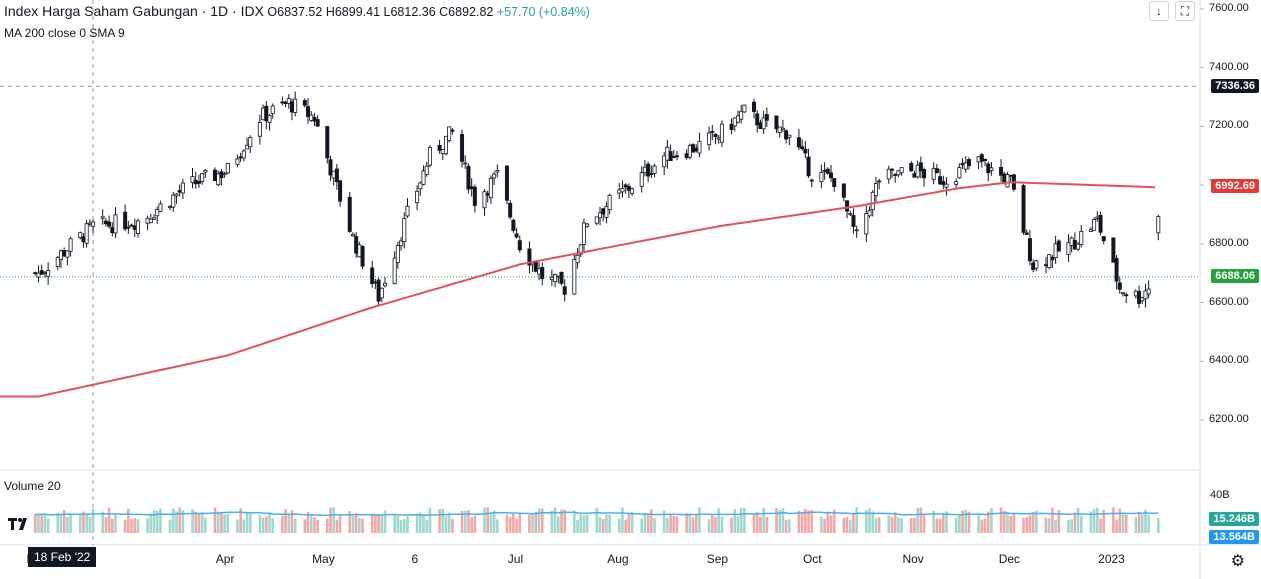  What do you see at coordinates (1185, 11) in the screenshot?
I see `fullscreen-button: ⛶` at bounding box center [1185, 11].